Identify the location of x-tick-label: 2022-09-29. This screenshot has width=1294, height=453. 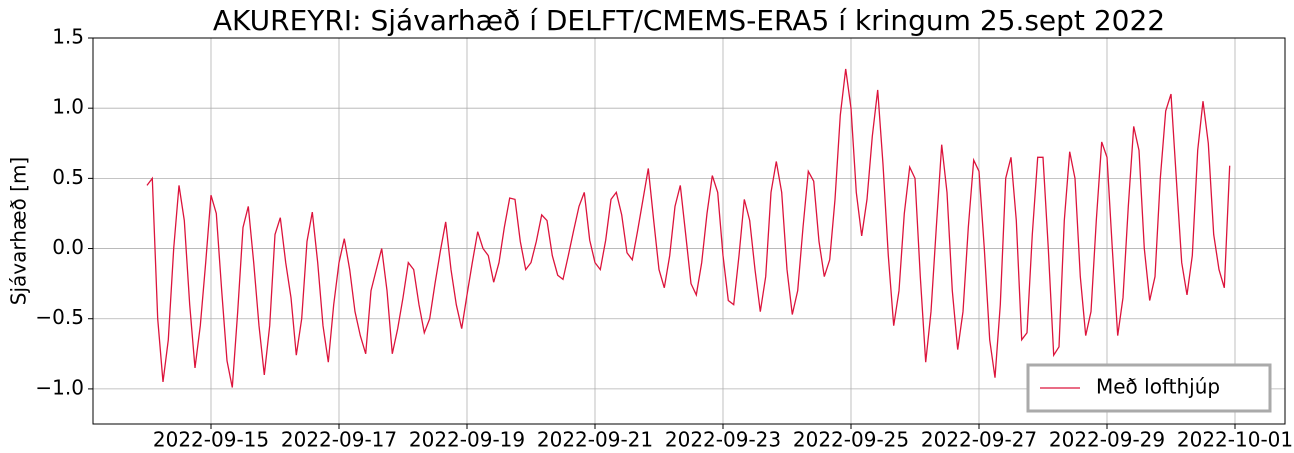
(1107, 439).